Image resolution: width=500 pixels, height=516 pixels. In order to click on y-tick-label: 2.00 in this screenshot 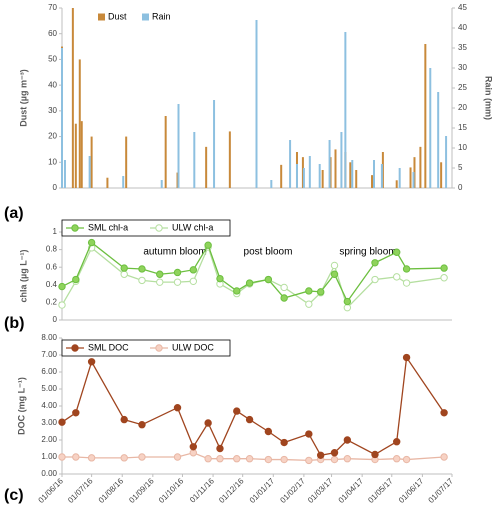, I will do `click(49, 439)`.